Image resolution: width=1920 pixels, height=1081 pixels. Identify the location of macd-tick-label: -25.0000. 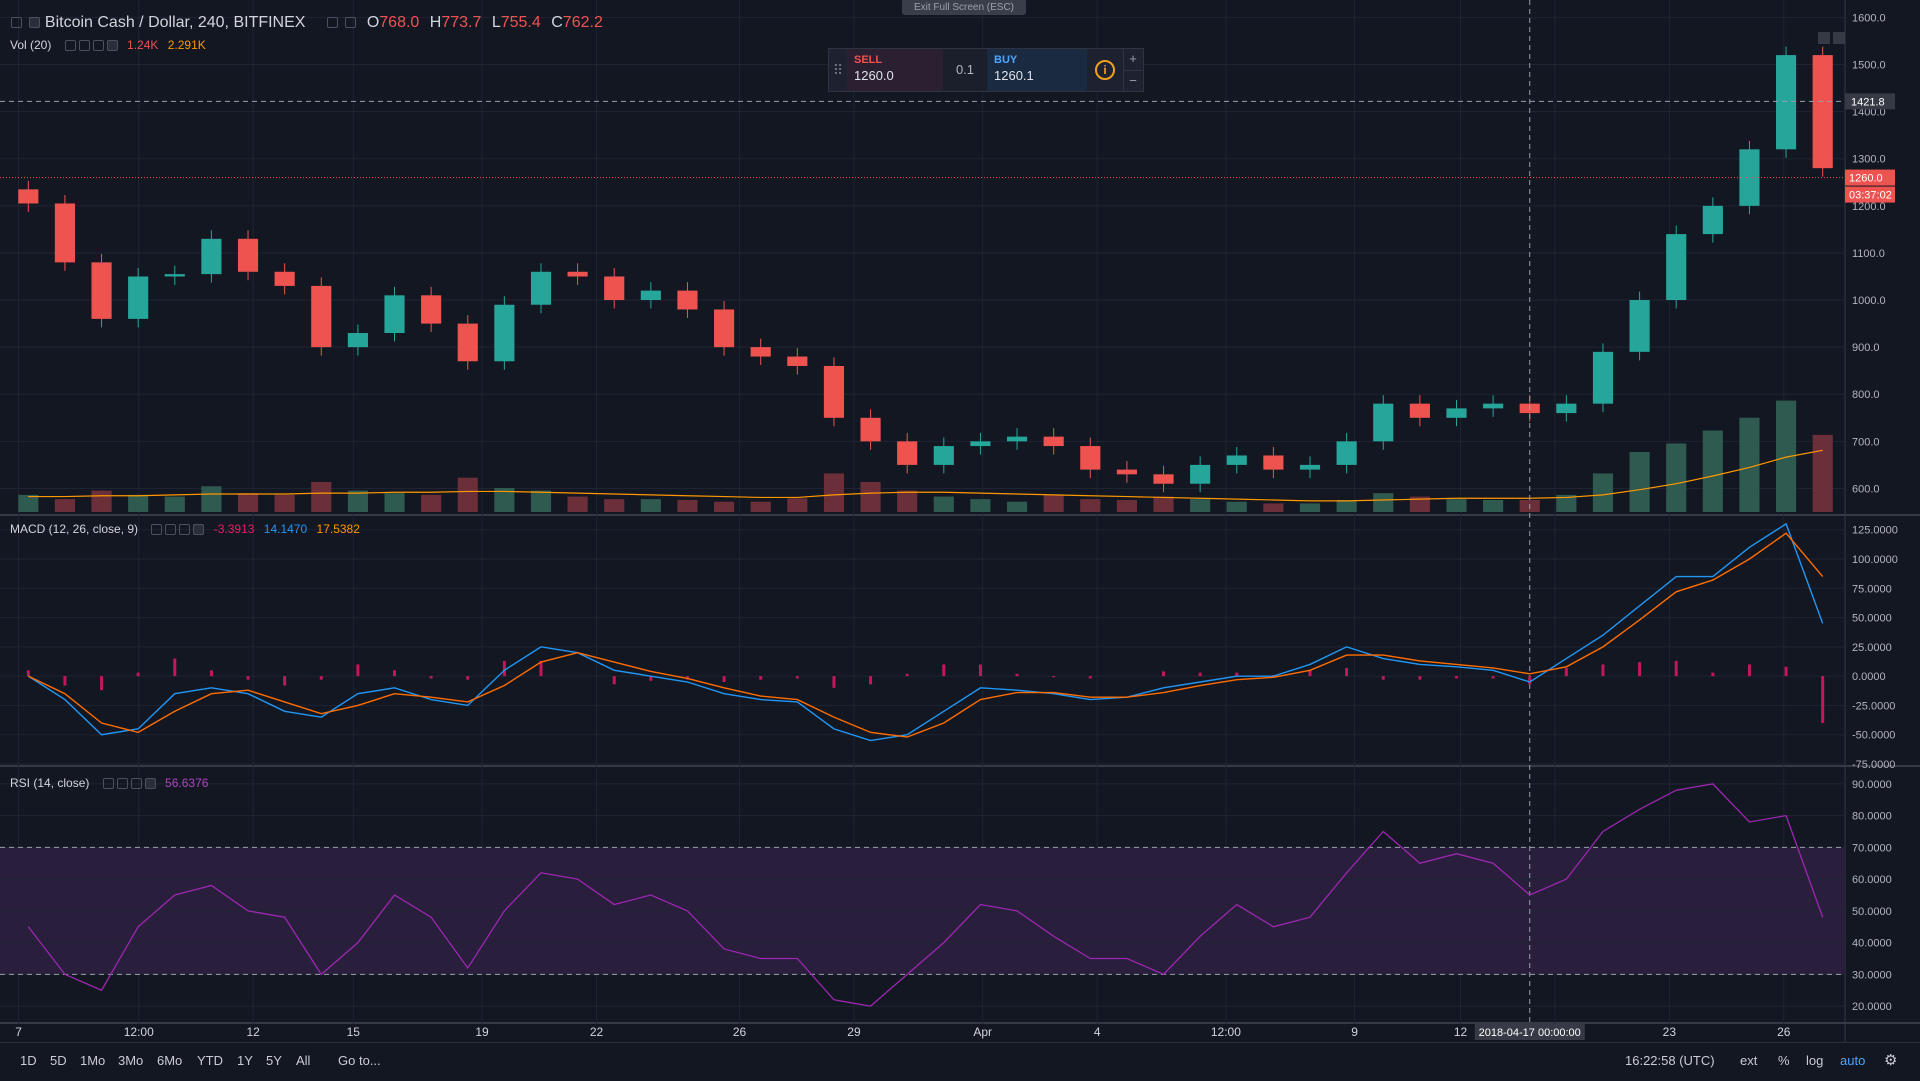
(1873, 706).